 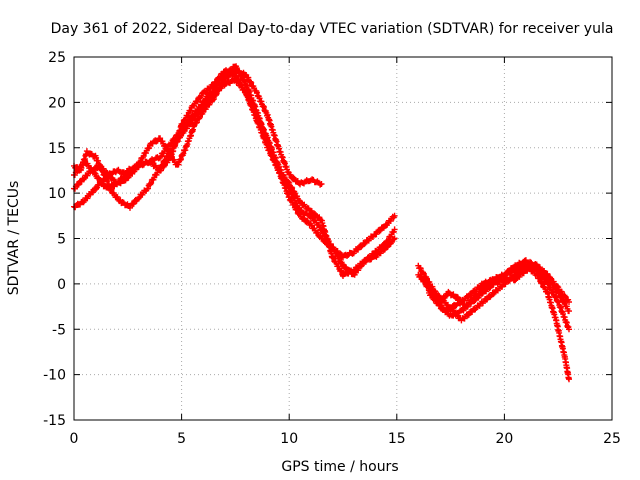 I want to click on x-tick-label: 20, so click(x=504, y=439).